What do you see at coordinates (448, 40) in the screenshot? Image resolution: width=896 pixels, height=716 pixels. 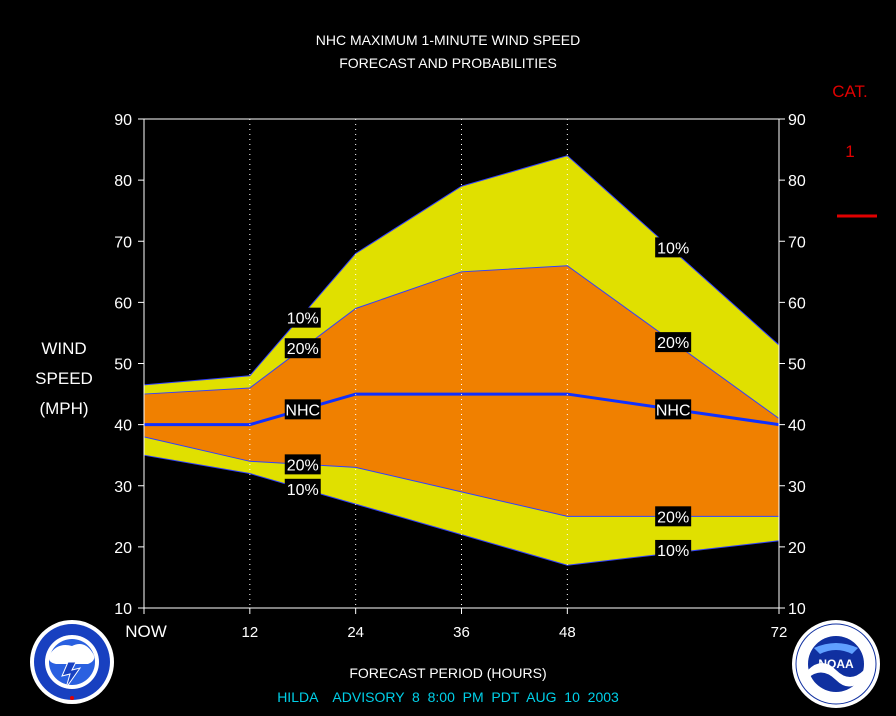 I see `chart-title-line1: NHC MAXIMUM 1-MINUTE WIND SPEED` at bounding box center [448, 40].